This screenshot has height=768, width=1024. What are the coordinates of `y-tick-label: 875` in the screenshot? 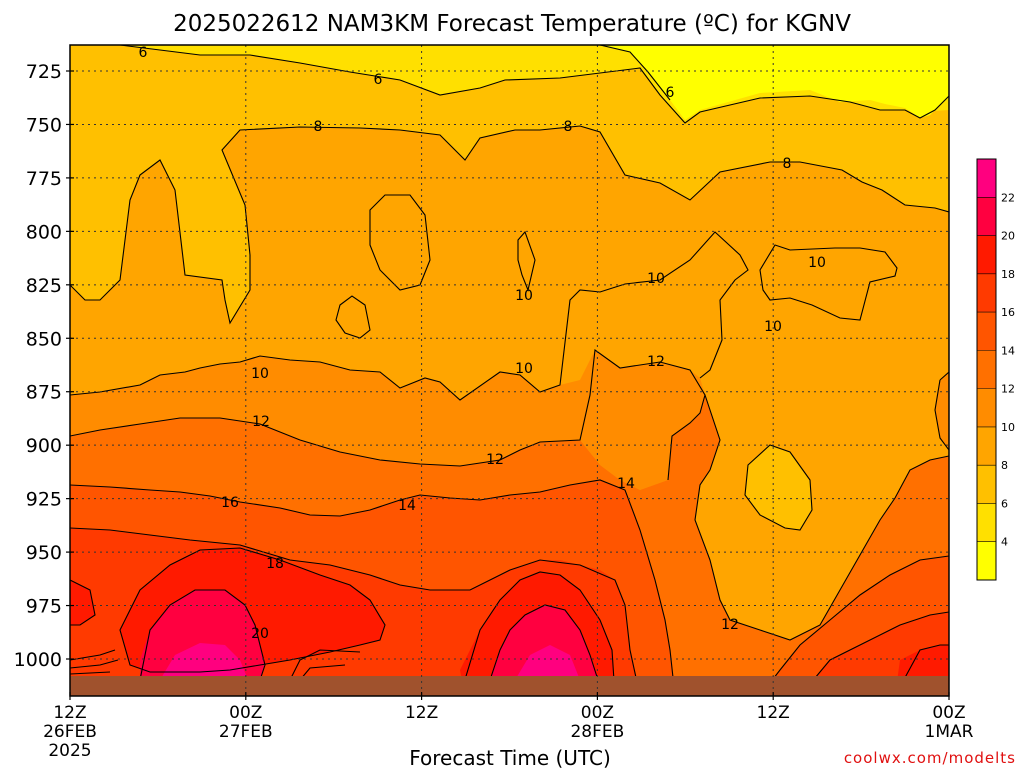 It's located at (44, 393).